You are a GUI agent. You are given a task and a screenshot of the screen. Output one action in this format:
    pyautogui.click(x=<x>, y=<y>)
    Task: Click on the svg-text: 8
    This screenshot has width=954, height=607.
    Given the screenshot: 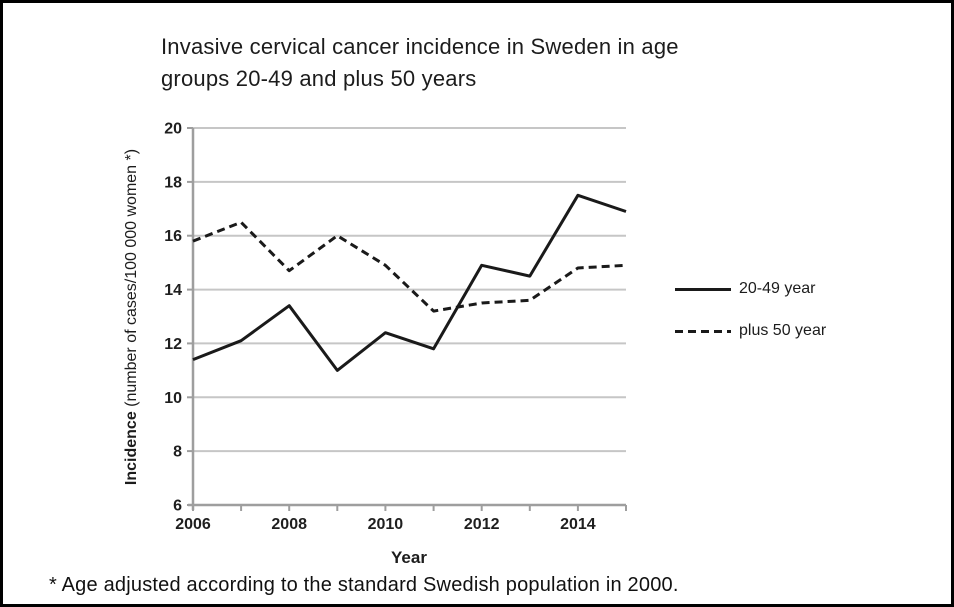 What is the action you would take?
    pyautogui.click(x=177, y=452)
    